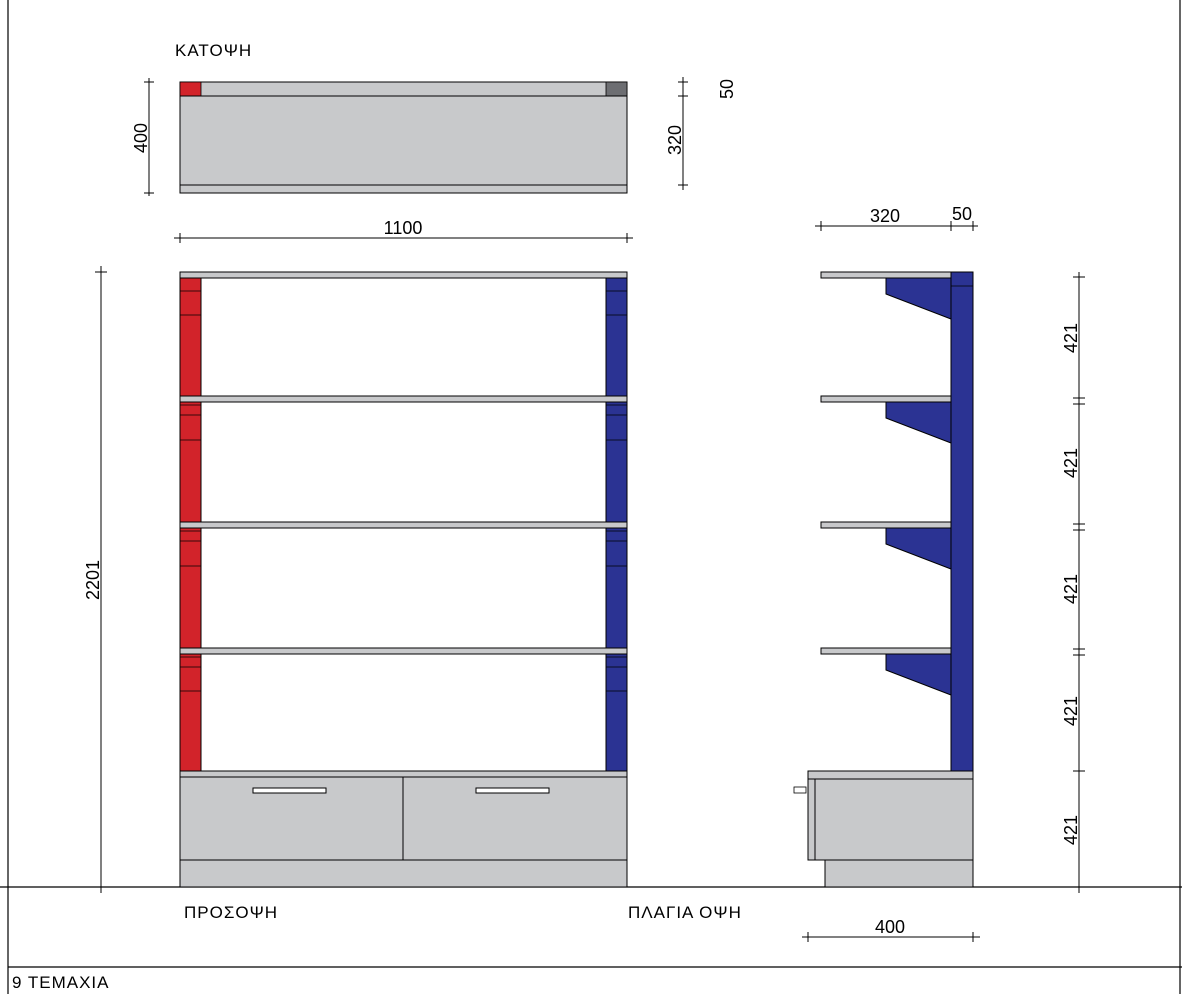 This screenshot has width=1182, height=994. I want to click on plan-right-dimension, so click(683, 133).